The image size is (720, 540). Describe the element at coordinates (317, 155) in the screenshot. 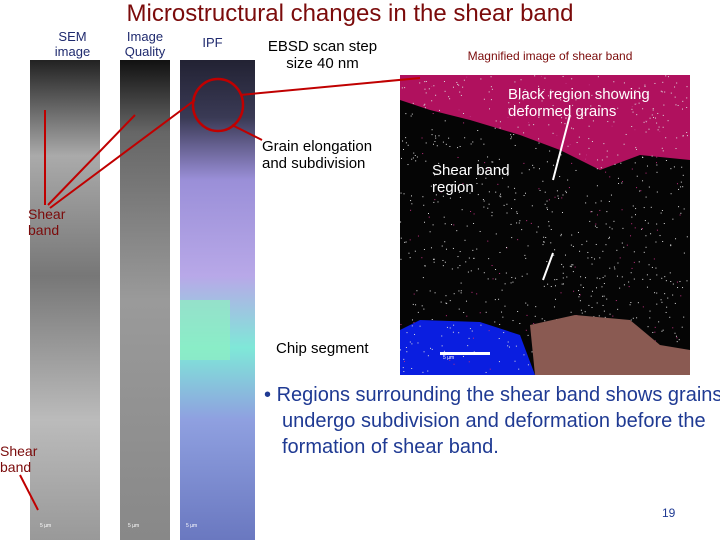

I see `annotation: Grain elongation and subdivision` at that location.